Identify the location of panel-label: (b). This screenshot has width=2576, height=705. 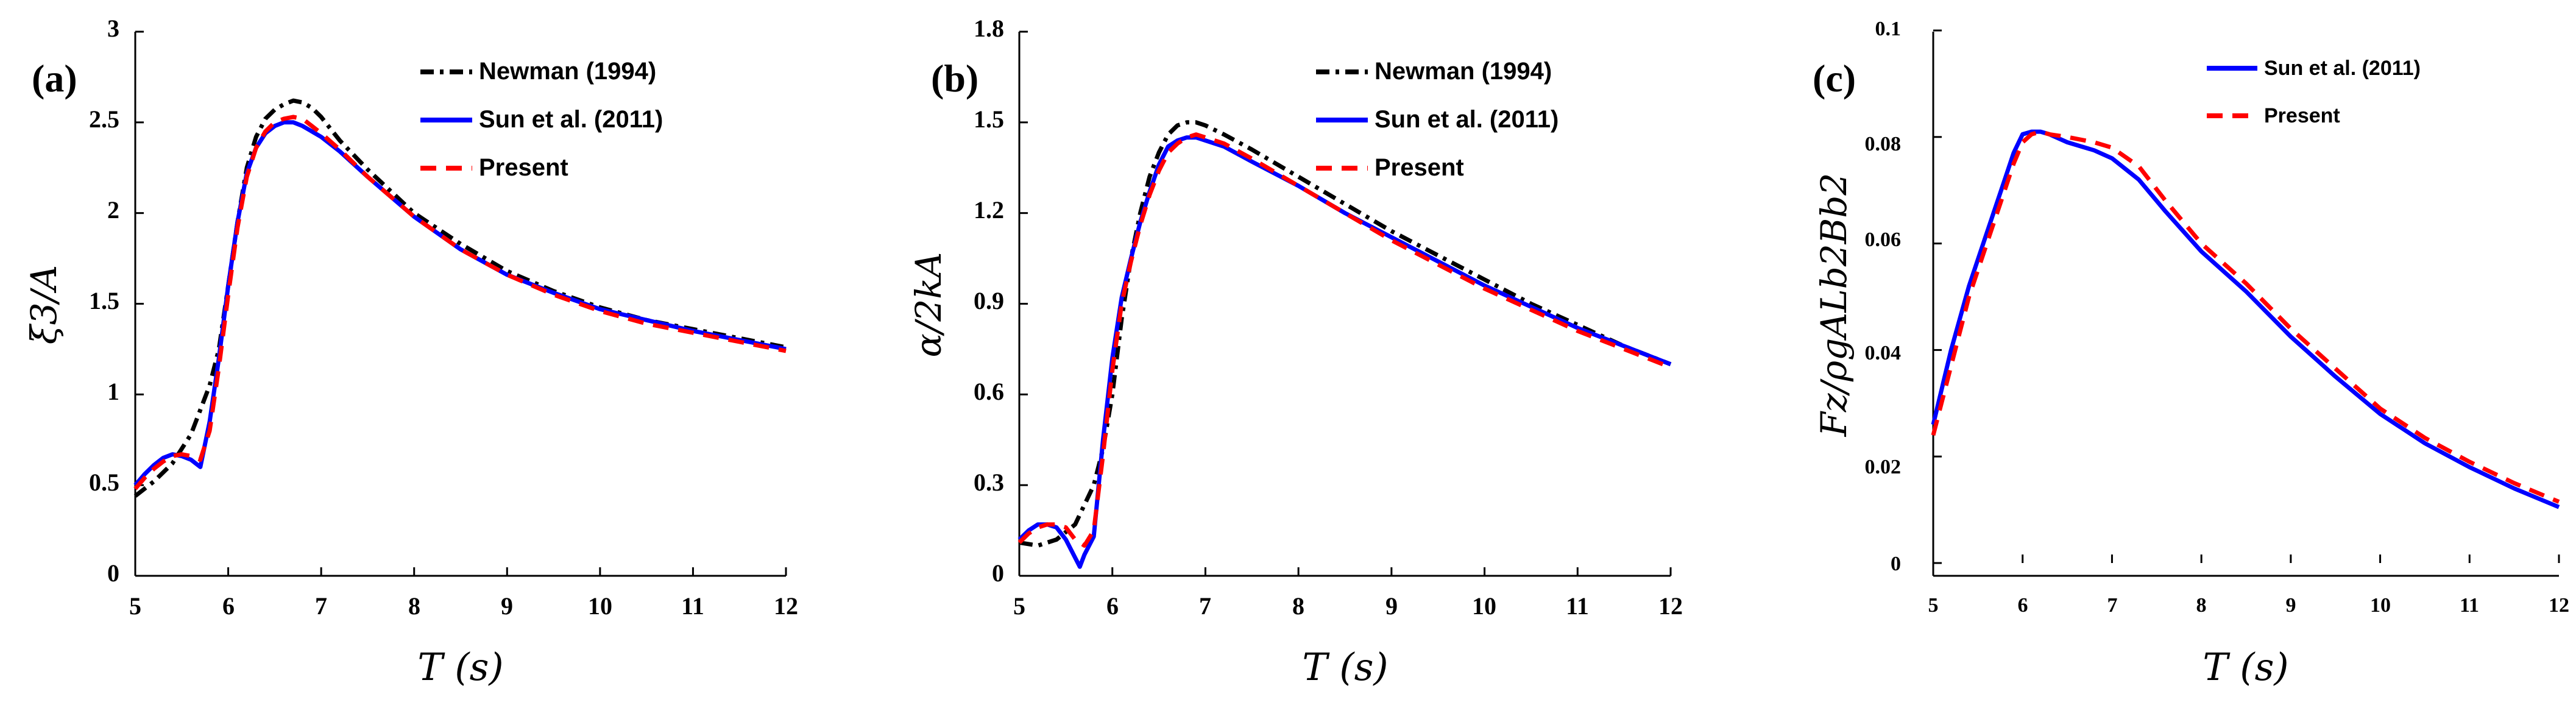
(954, 78).